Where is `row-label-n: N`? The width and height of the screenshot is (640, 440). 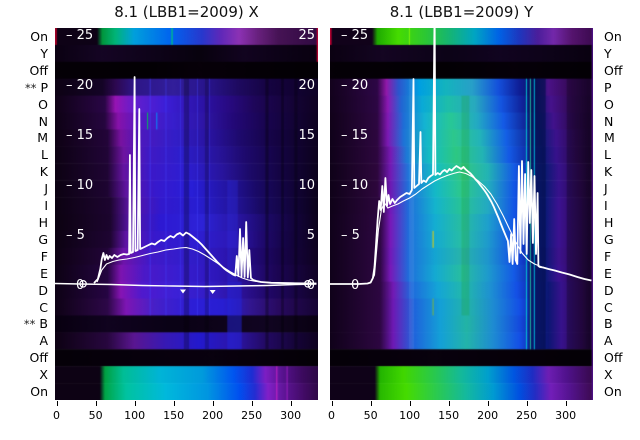
row-label-n: N is located at coordinates (24, 121).